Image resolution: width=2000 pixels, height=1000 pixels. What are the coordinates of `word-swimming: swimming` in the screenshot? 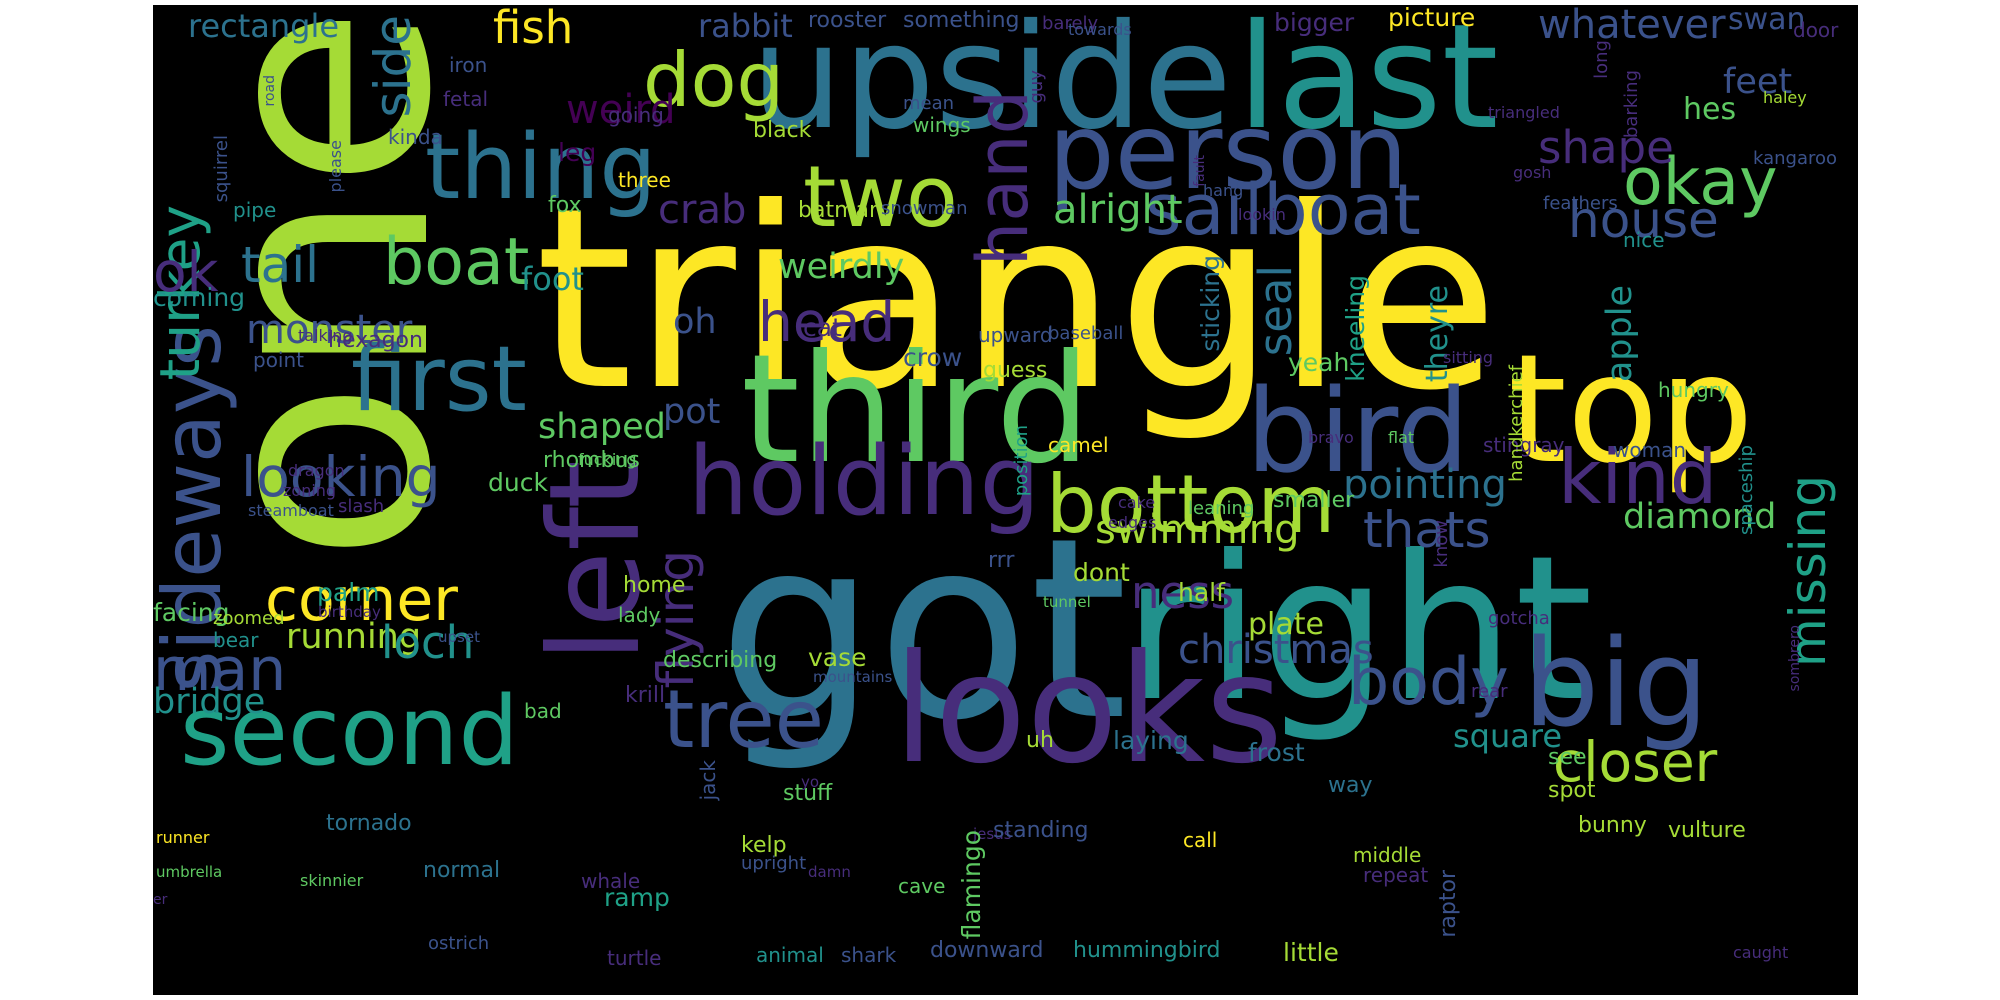 It's located at (1197, 530).